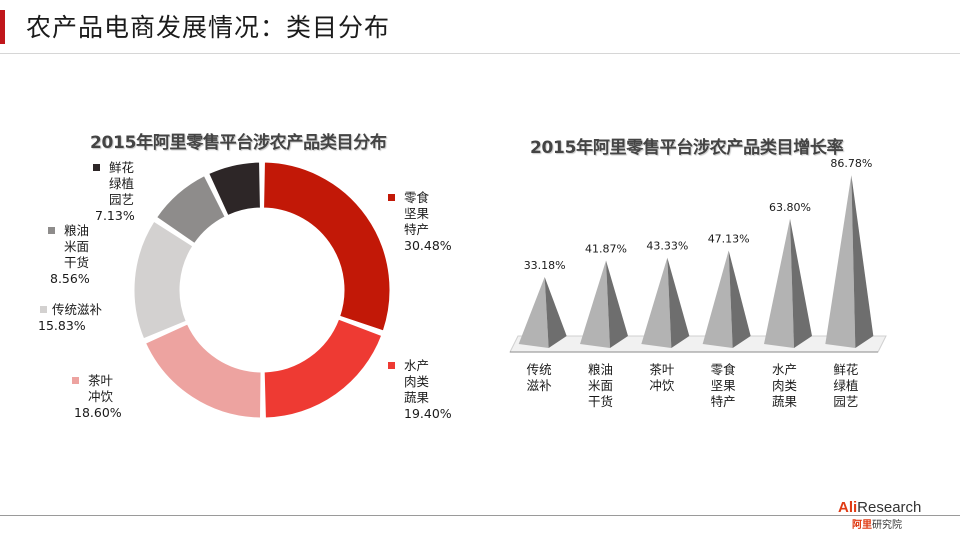 The height and width of the screenshot is (540, 960). Describe the element at coordinates (662, 377) in the screenshot. I see `growth-category-label: 茶叶 冲饮` at that location.